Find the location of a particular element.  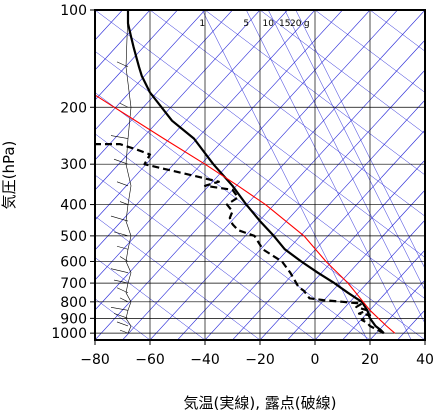

wind-profile is located at coordinates (121, 172).